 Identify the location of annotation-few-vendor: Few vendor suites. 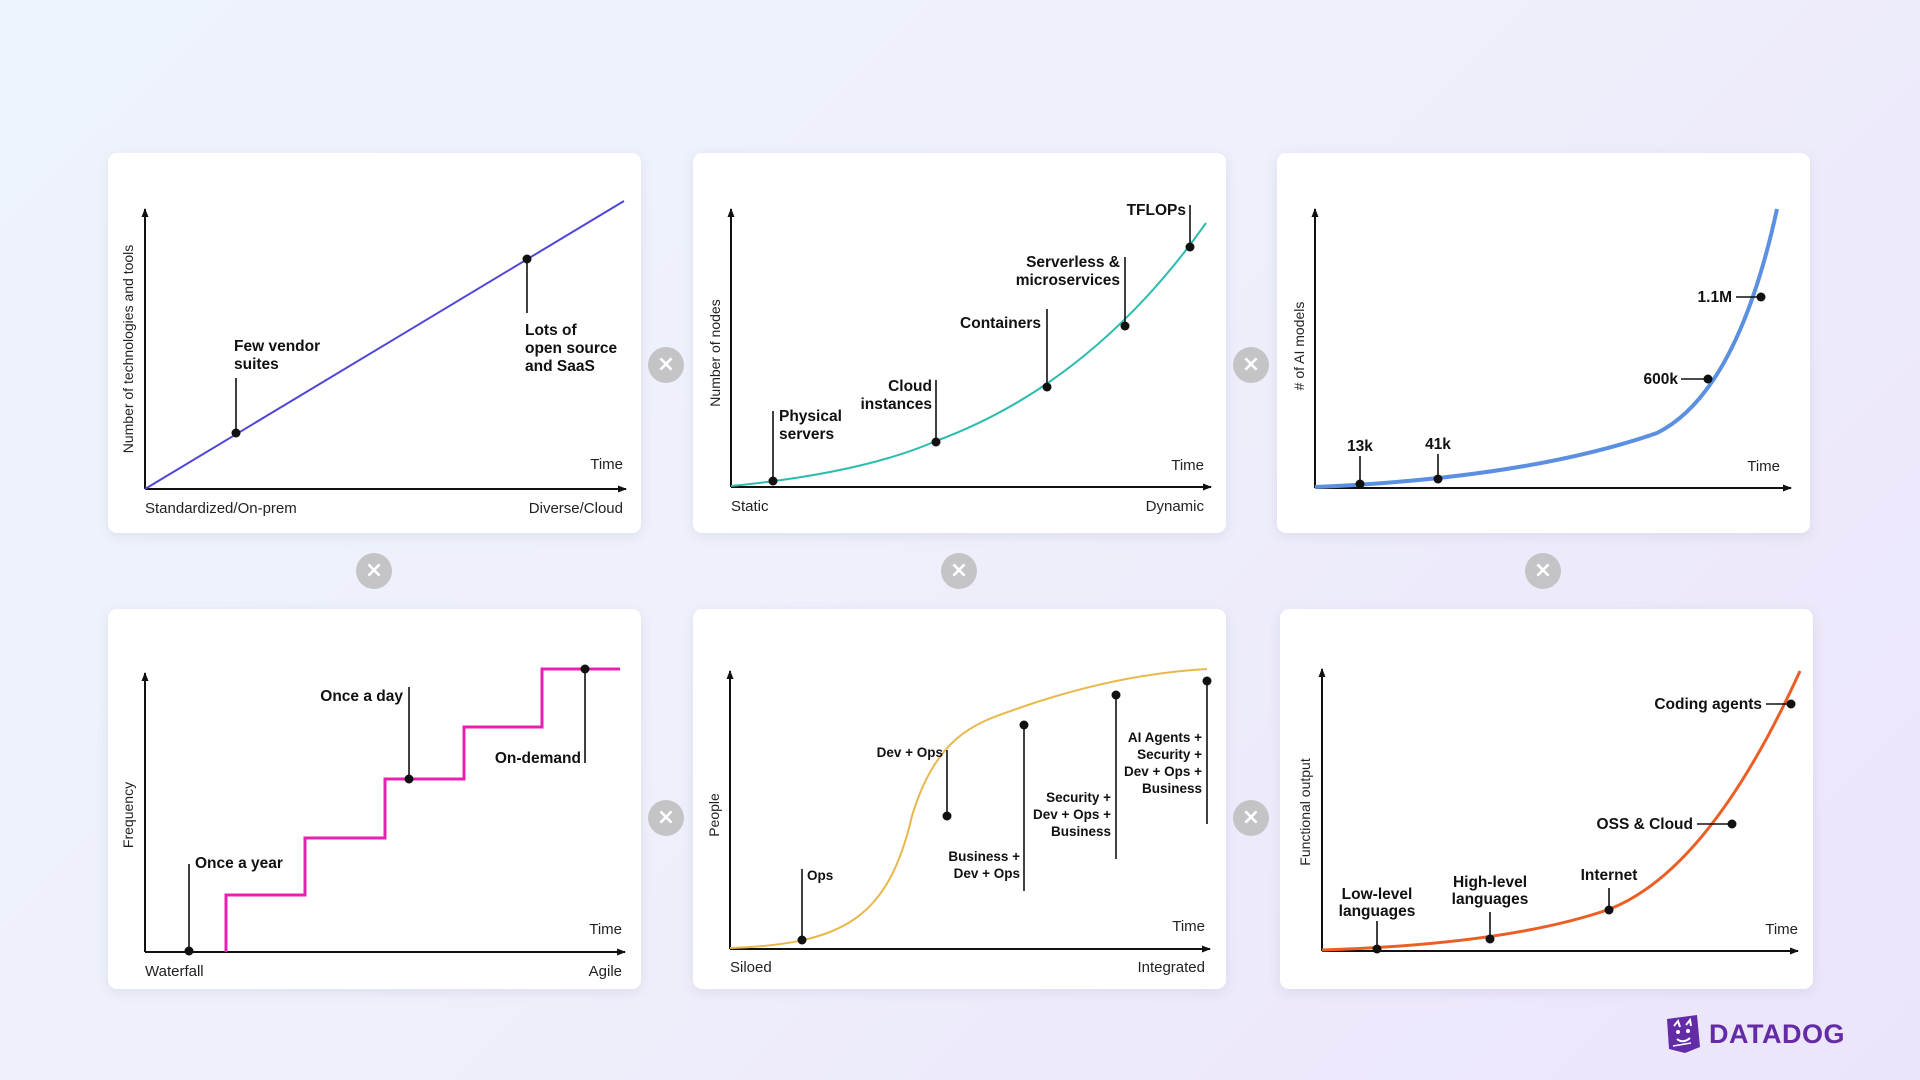
(277, 355).